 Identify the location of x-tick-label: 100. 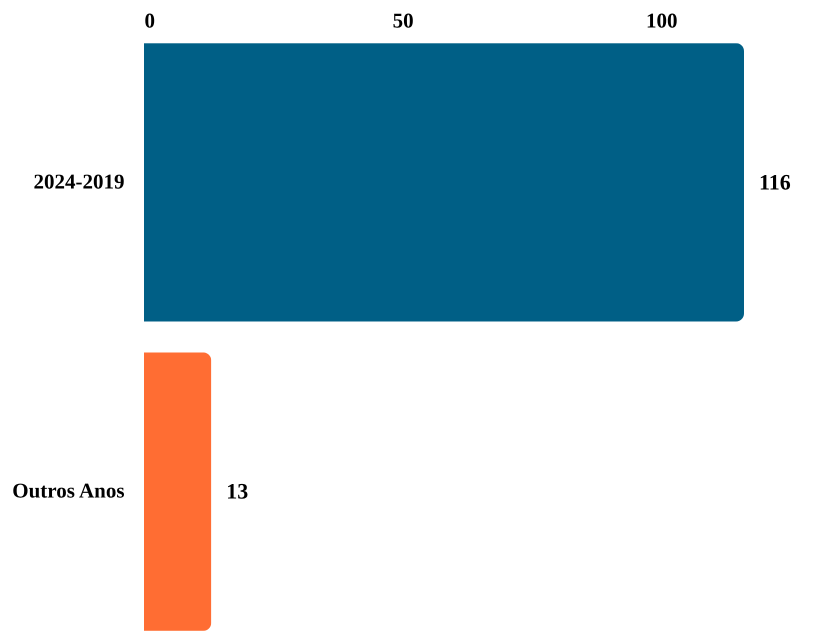
(662, 20).